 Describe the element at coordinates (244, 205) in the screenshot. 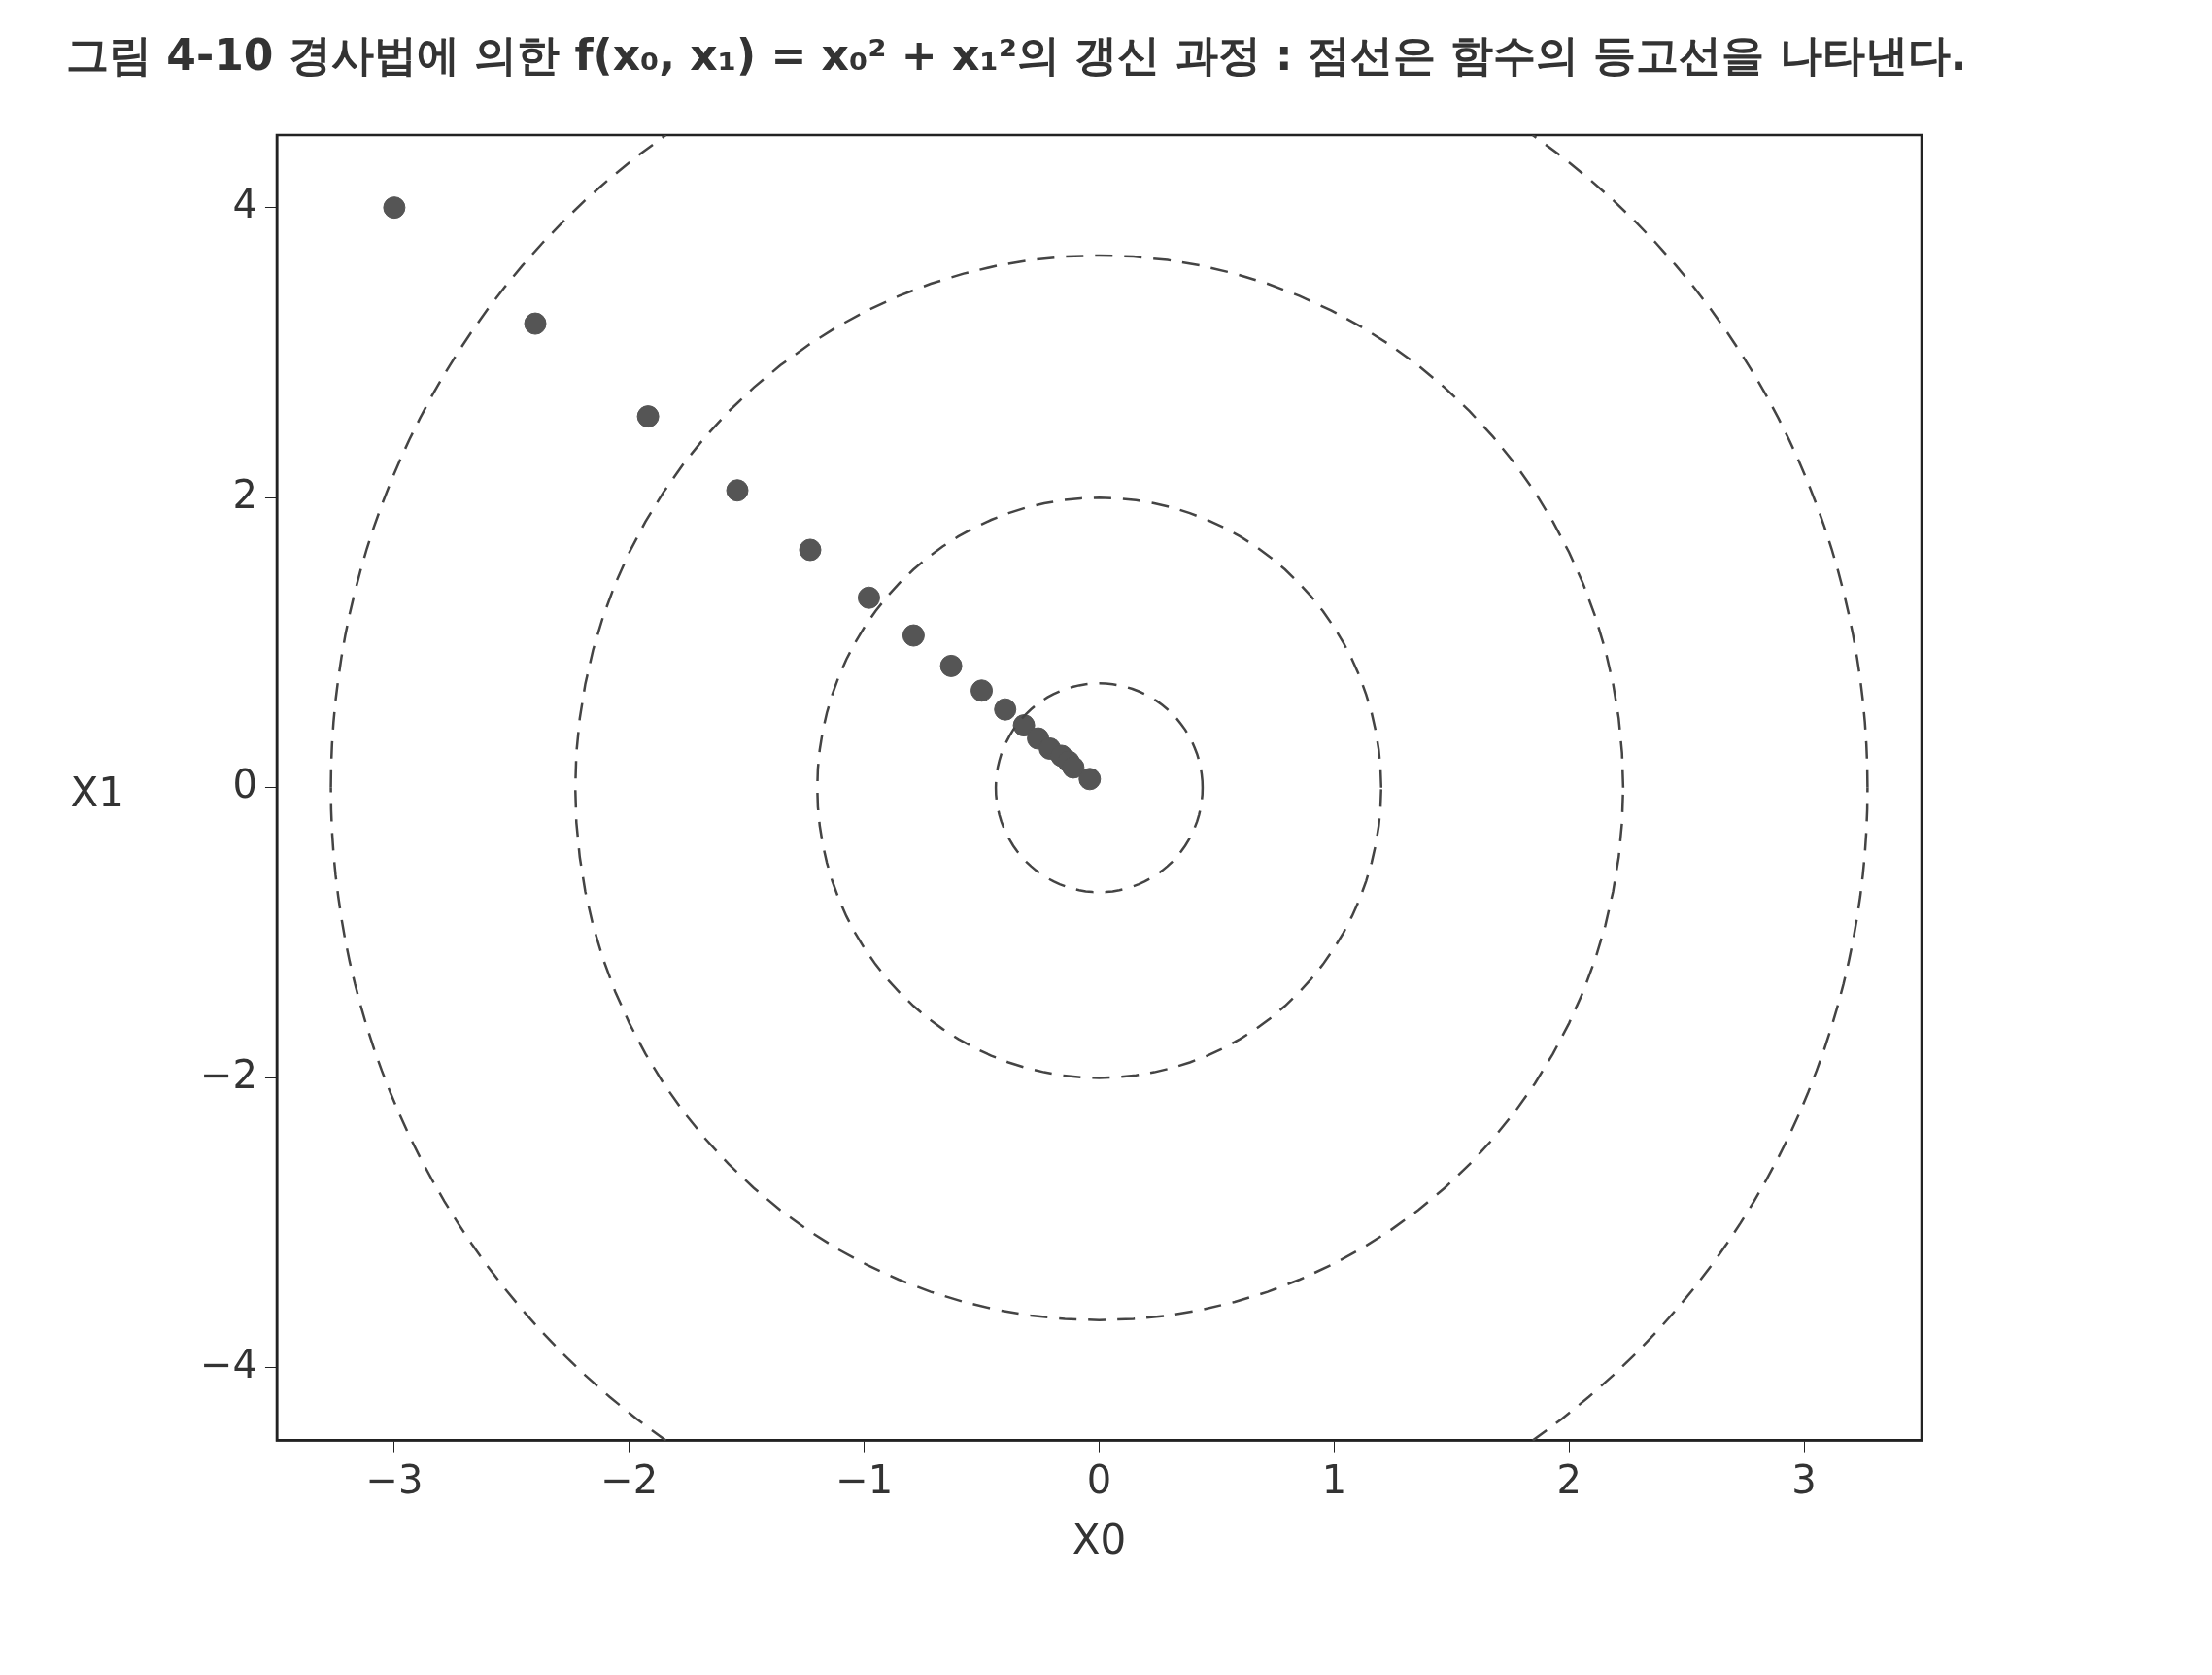

I see `y-tick-label: 4` at that location.